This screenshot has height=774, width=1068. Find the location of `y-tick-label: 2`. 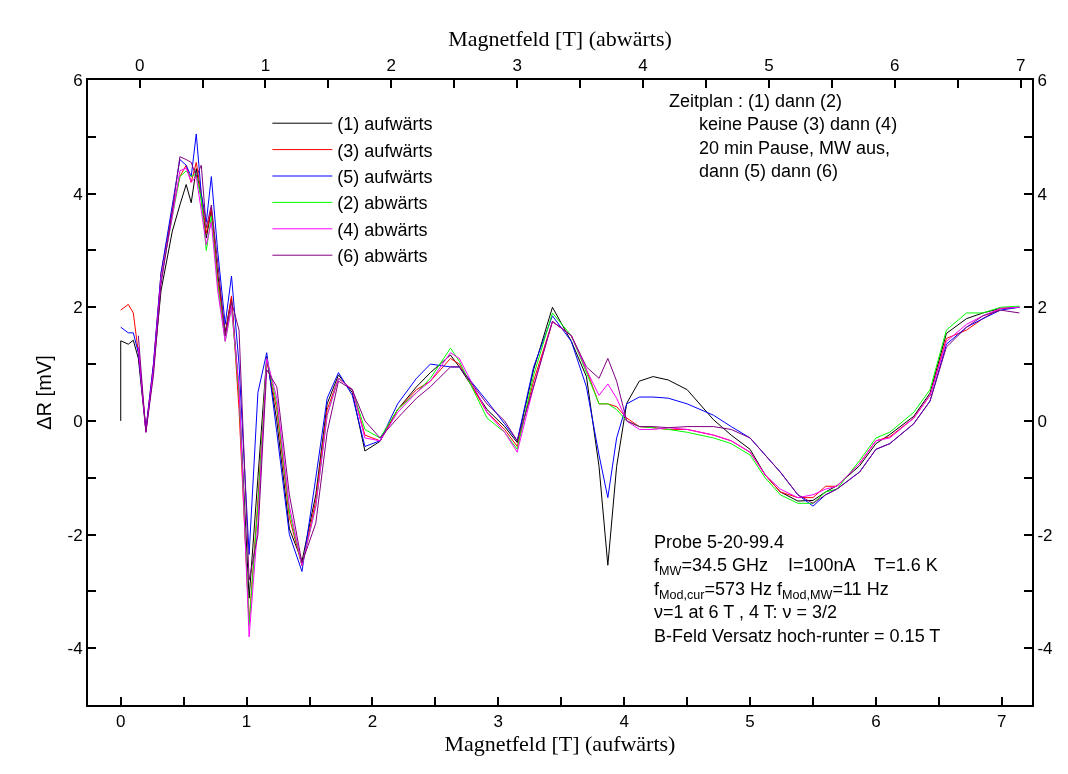

y-tick-label: 2 is located at coordinates (78, 308).